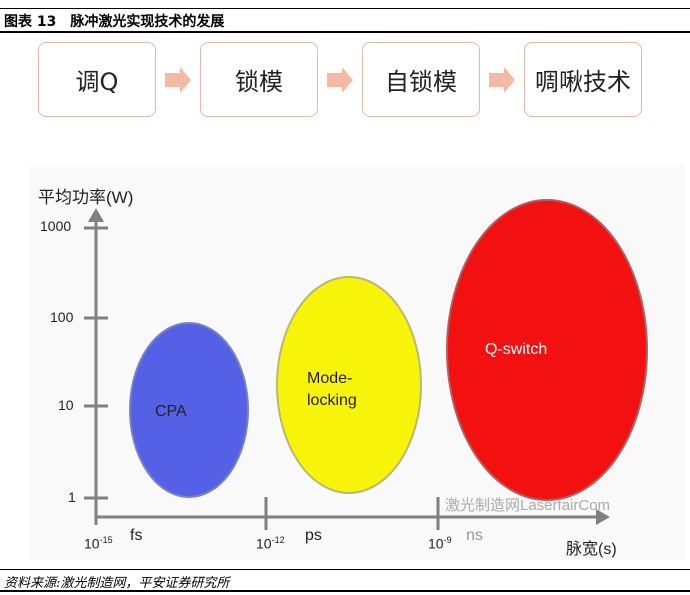 Image resolution: width=690 pixels, height=595 pixels. What do you see at coordinates (96, 215) in the screenshot?
I see `y-axis-arrow` at bounding box center [96, 215].